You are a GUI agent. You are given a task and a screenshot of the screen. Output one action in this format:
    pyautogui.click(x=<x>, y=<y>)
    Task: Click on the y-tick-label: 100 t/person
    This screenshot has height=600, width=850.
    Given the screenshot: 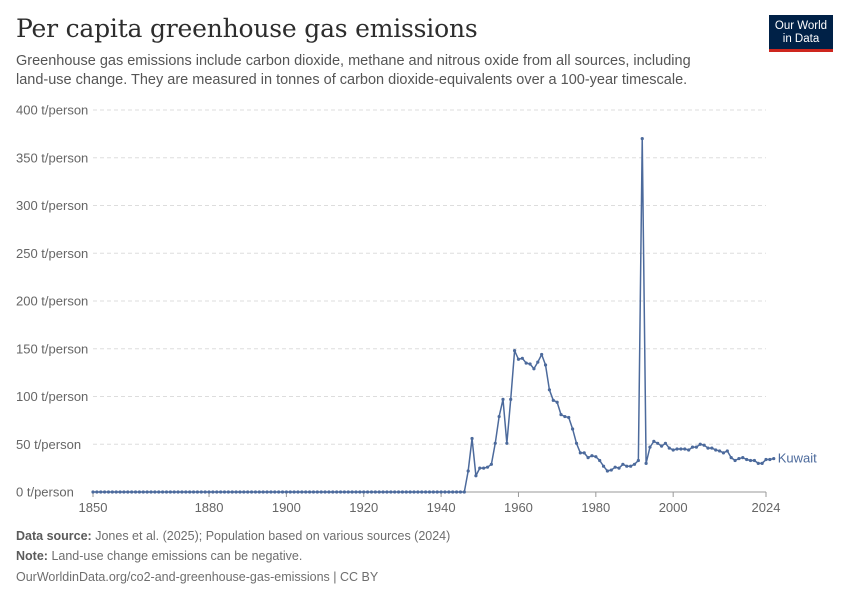 What is the action you would take?
    pyautogui.click(x=52, y=396)
    